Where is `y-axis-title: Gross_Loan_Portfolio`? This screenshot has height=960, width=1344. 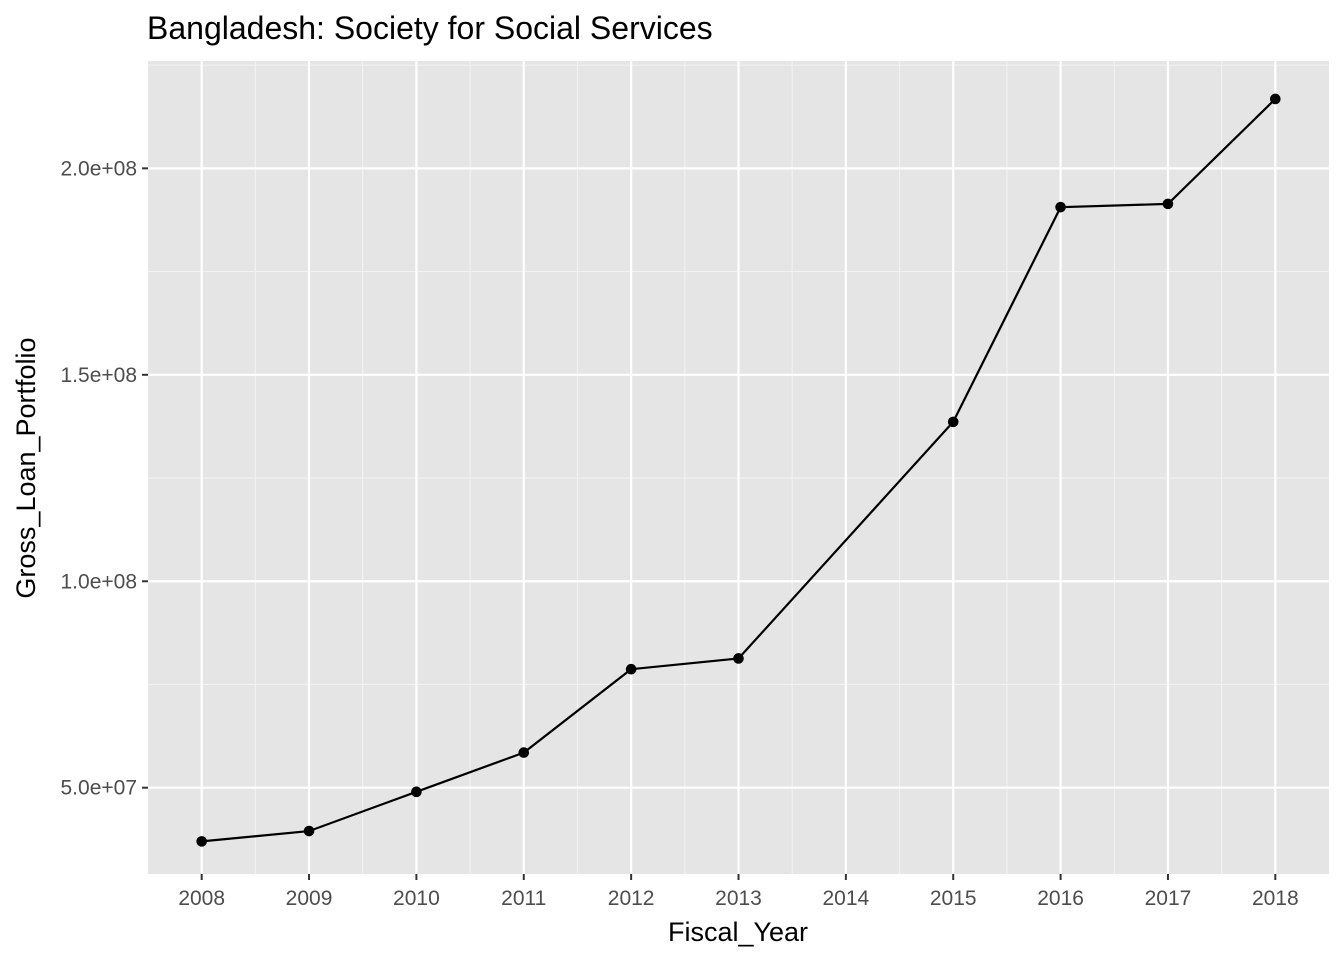
y-axis-title: Gross_Loan_Portfolio is located at coordinates (26, 467).